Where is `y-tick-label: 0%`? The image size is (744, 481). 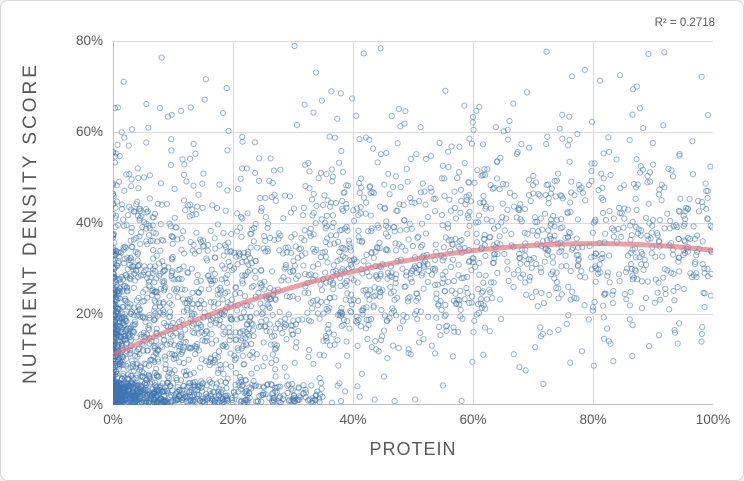
y-tick-label: 0% is located at coordinates (93, 404).